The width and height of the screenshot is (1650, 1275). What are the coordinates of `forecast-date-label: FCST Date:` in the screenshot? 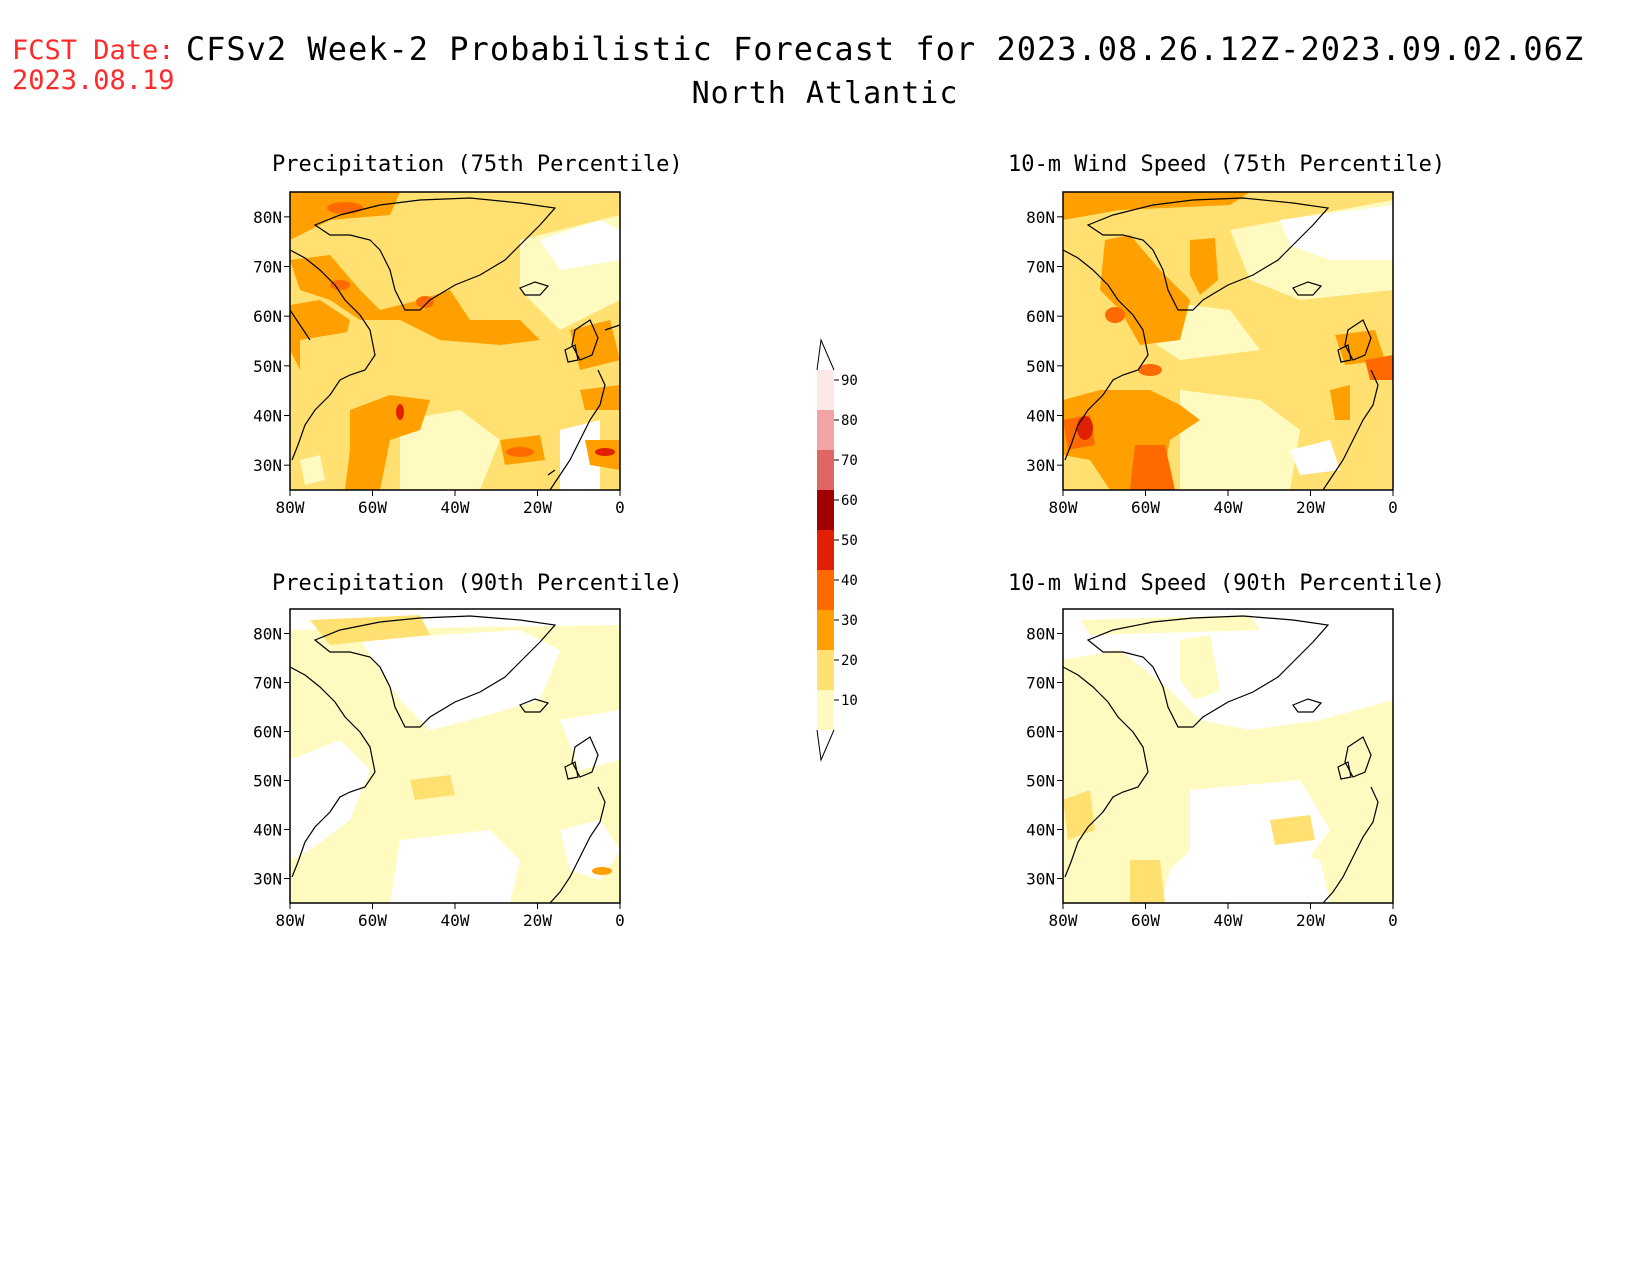 It's located at (93, 50).